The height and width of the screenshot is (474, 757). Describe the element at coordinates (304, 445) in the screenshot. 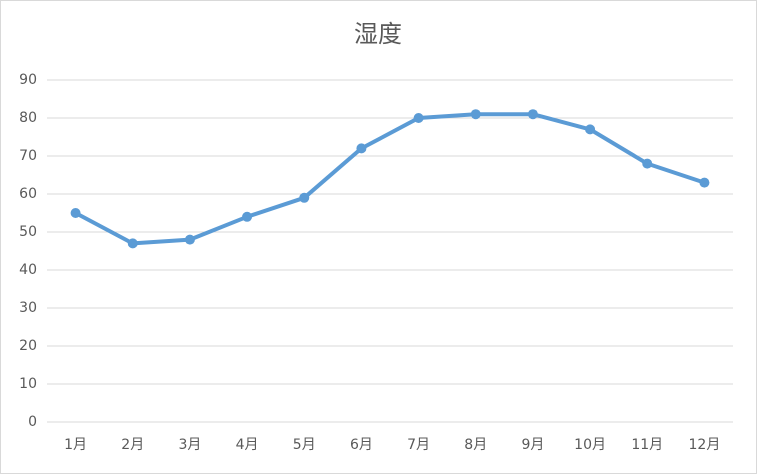

I see `x-tick-label: 5月` at that location.